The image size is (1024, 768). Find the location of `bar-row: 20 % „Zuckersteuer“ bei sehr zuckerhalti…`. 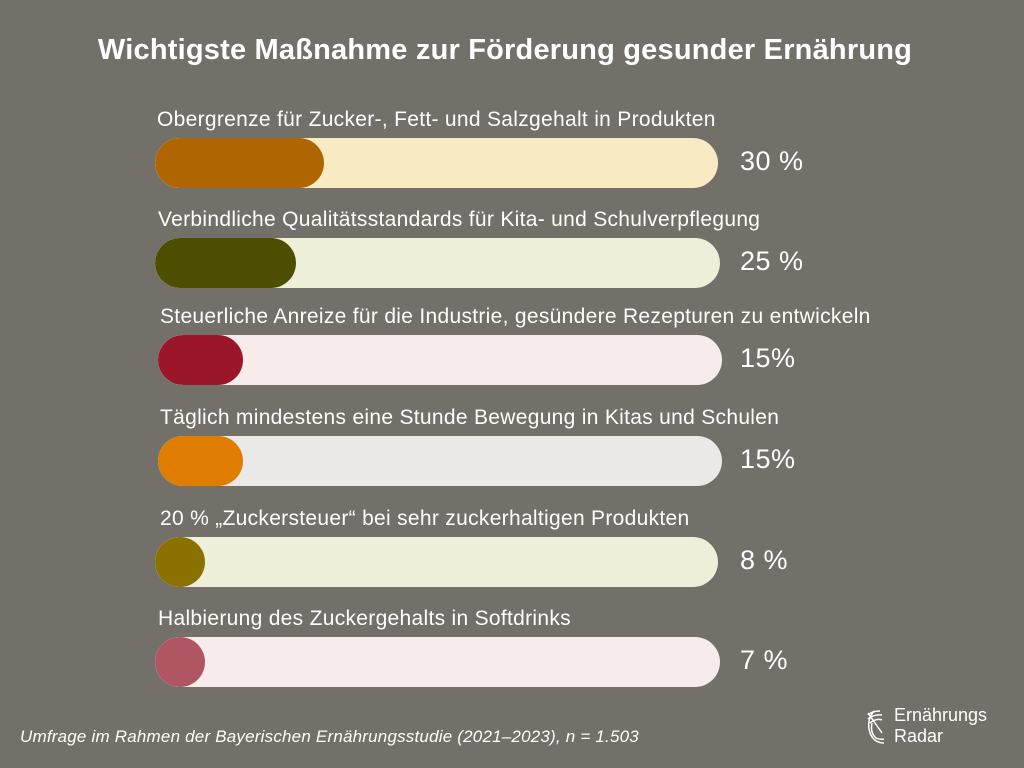

bar-row: 20 % „Zuckersteuer“ bei sehr zuckerhalti… is located at coordinates (512, 557).